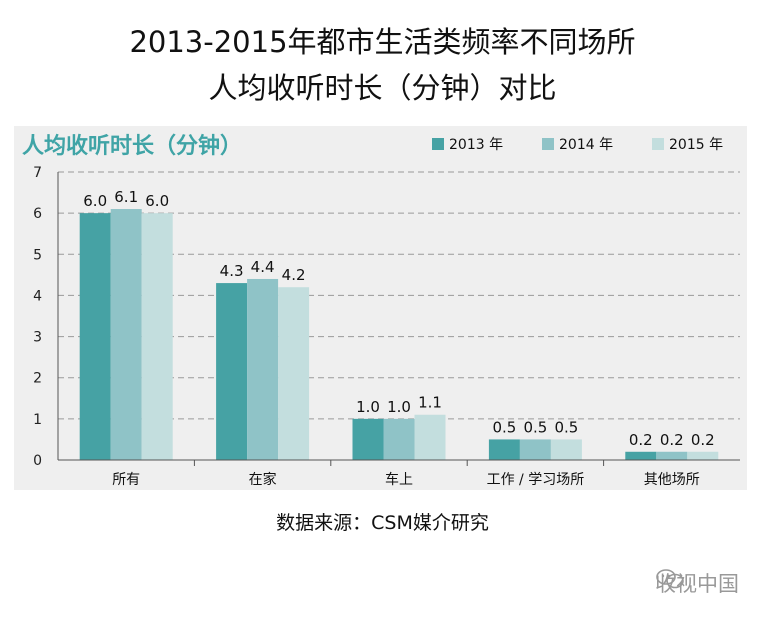 The width and height of the screenshot is (765, 619). Describe the element at coordinates (670, 579) in the screenshot. I see `wechat-icon` at that location.